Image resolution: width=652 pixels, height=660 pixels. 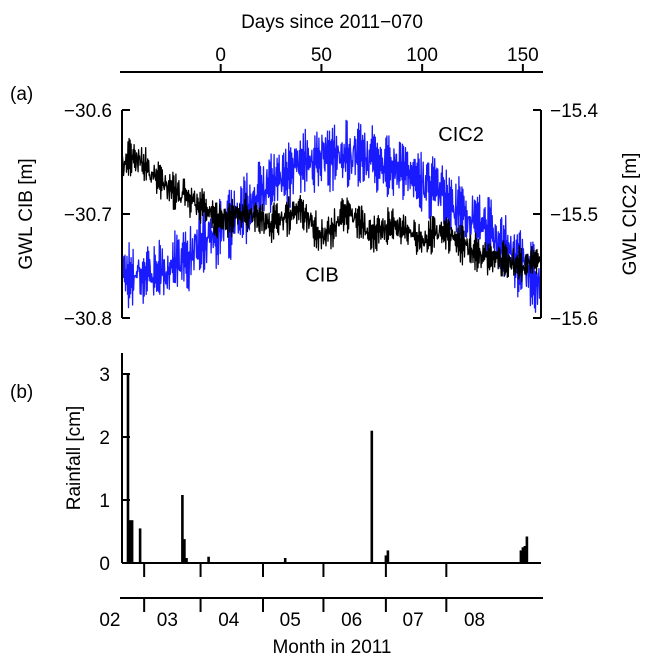 What do you see at coordinates (229, 620) in the screenshot?
I see `month-label: 04` at bounding box center [229, 620].